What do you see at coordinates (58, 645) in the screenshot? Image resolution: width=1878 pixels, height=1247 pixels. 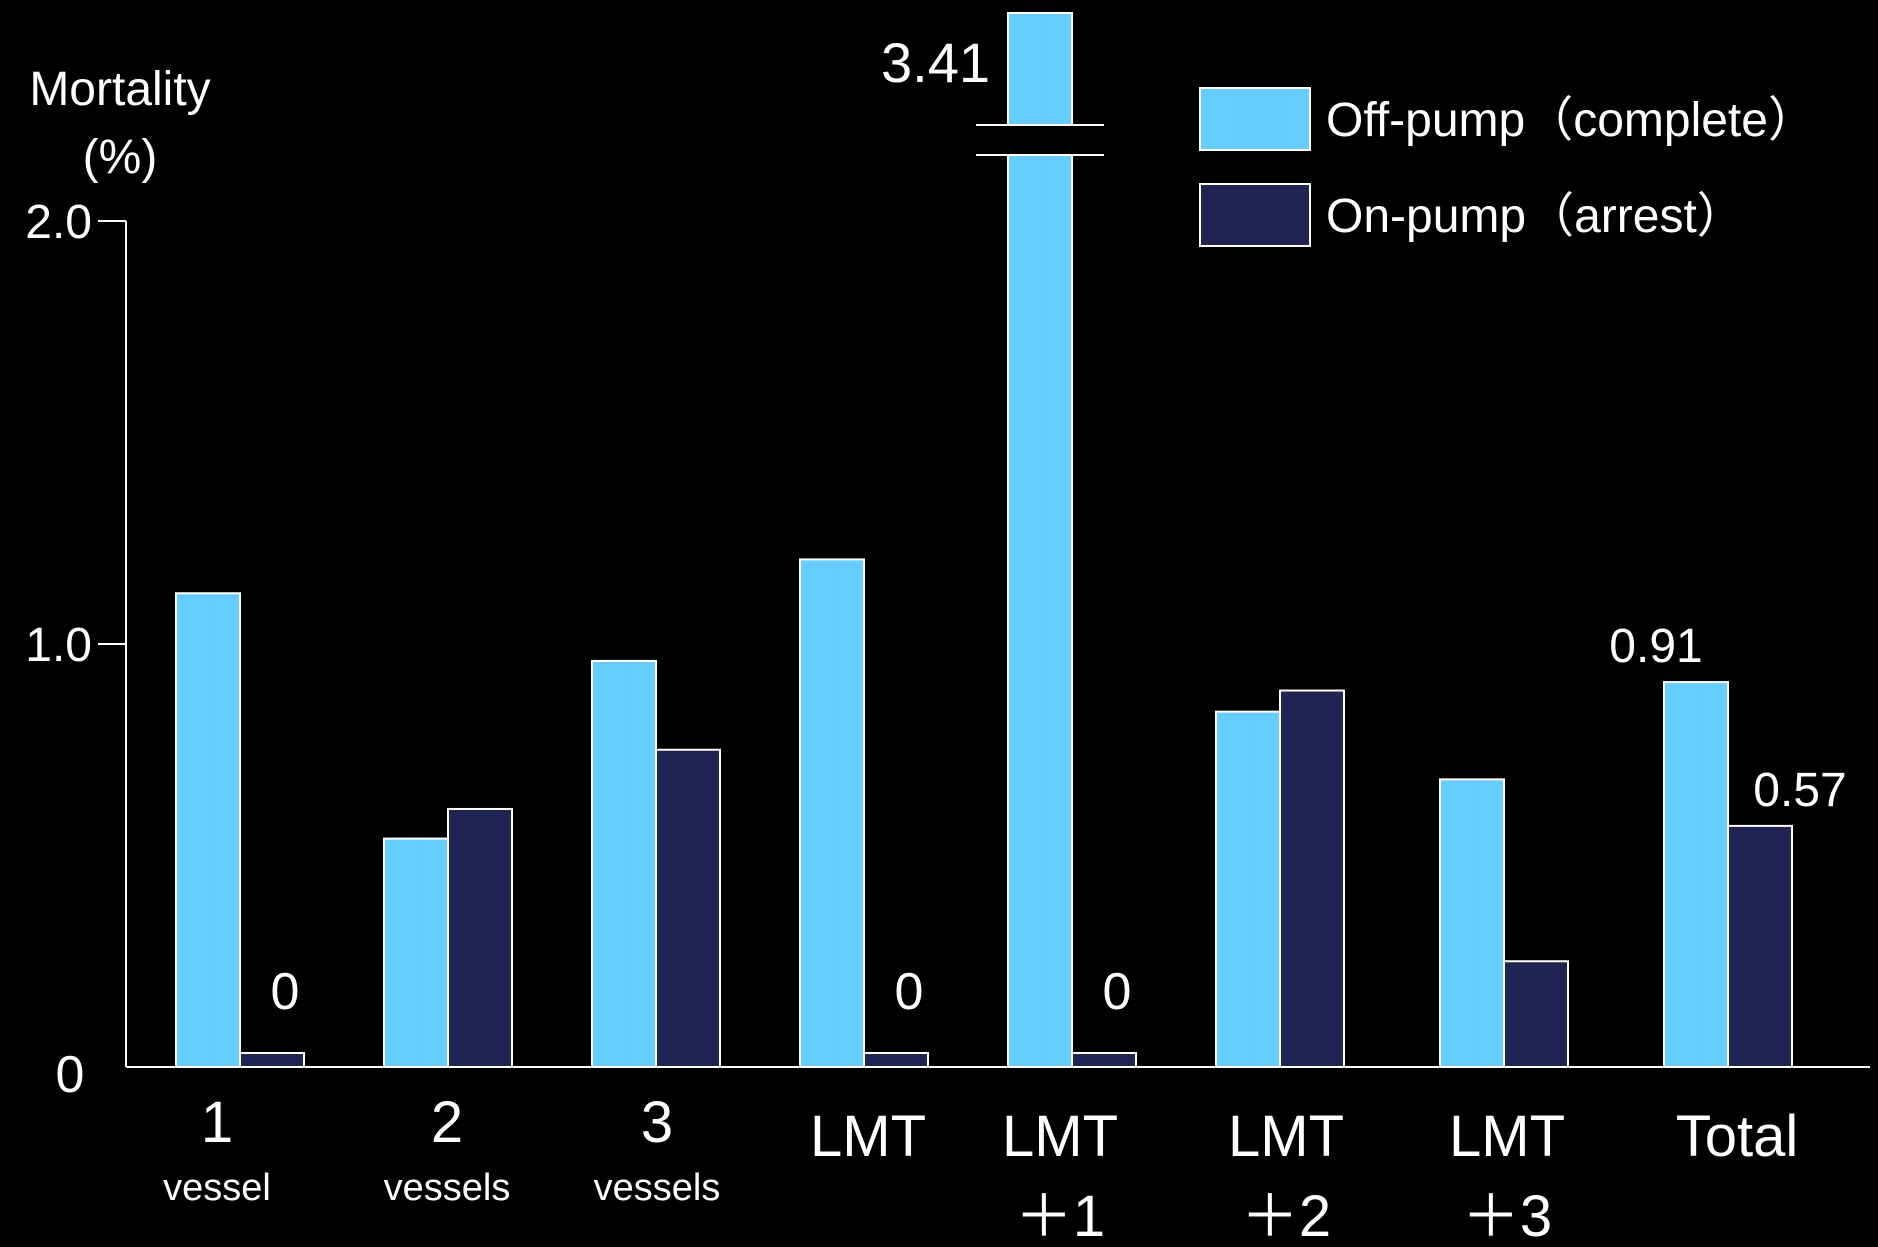 I see `y-tick-label: 1.0` at bounding box center [58, 645].